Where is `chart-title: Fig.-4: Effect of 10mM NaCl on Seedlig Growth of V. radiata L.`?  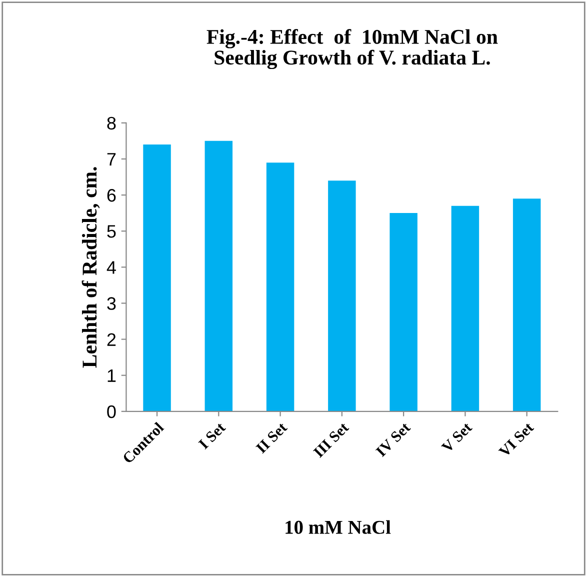
chart-title: Fig.-4: Effect of 10mM NaCl on Seedlig Growth of V. radiata L. is located at coordinates (352, 49).